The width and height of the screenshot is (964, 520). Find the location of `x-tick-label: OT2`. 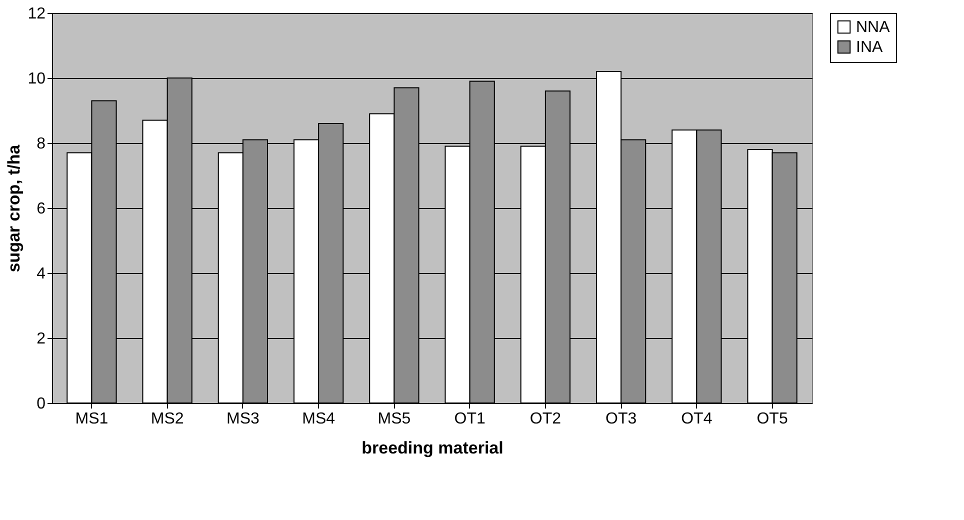

x-tick-label: OT2 is located at coordinates (546, 419).